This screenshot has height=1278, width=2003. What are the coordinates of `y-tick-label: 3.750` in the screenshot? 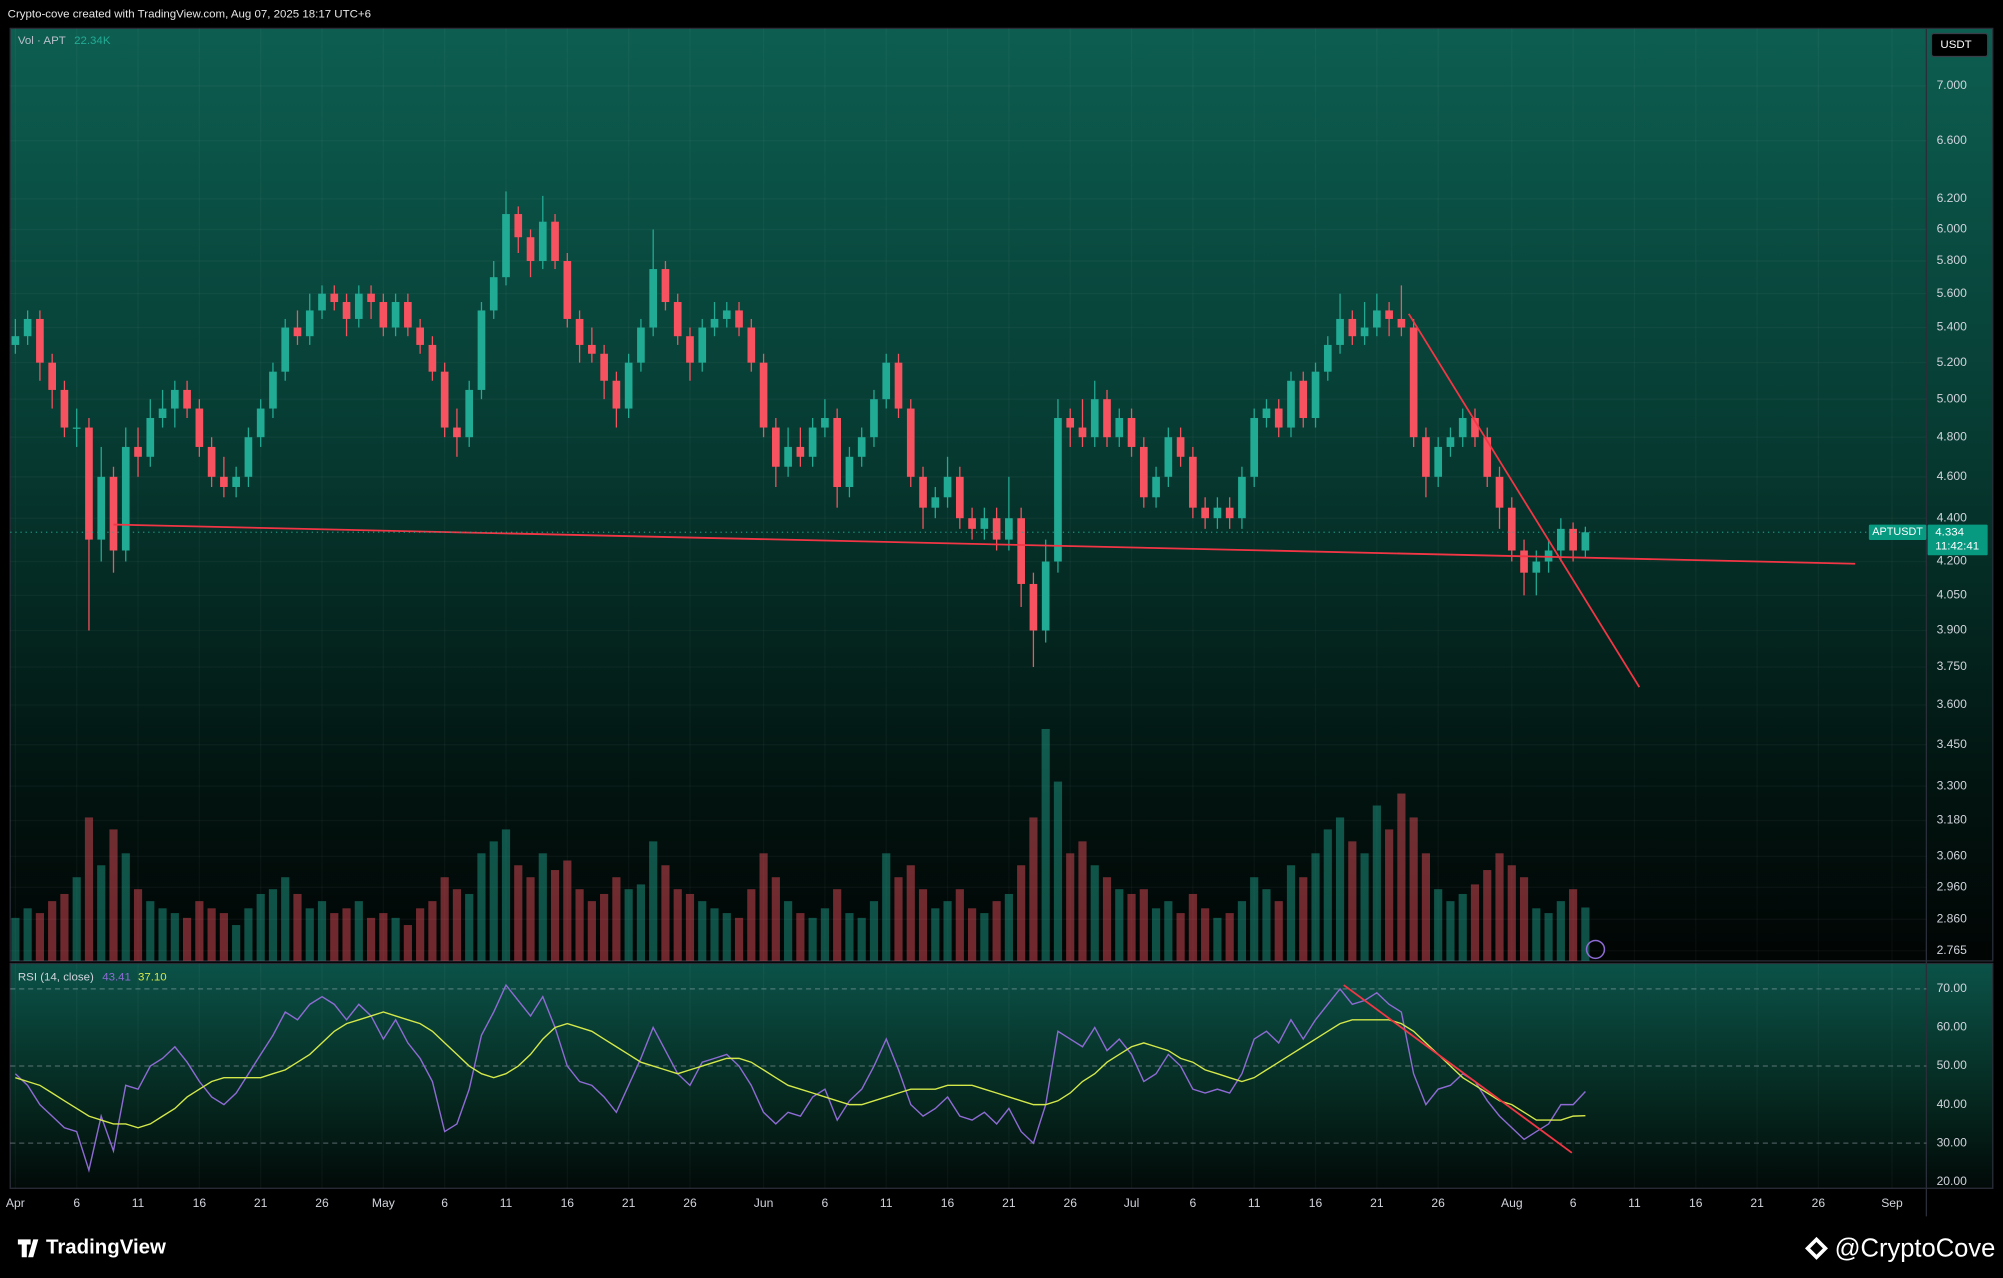 It's located at (1952, 666).